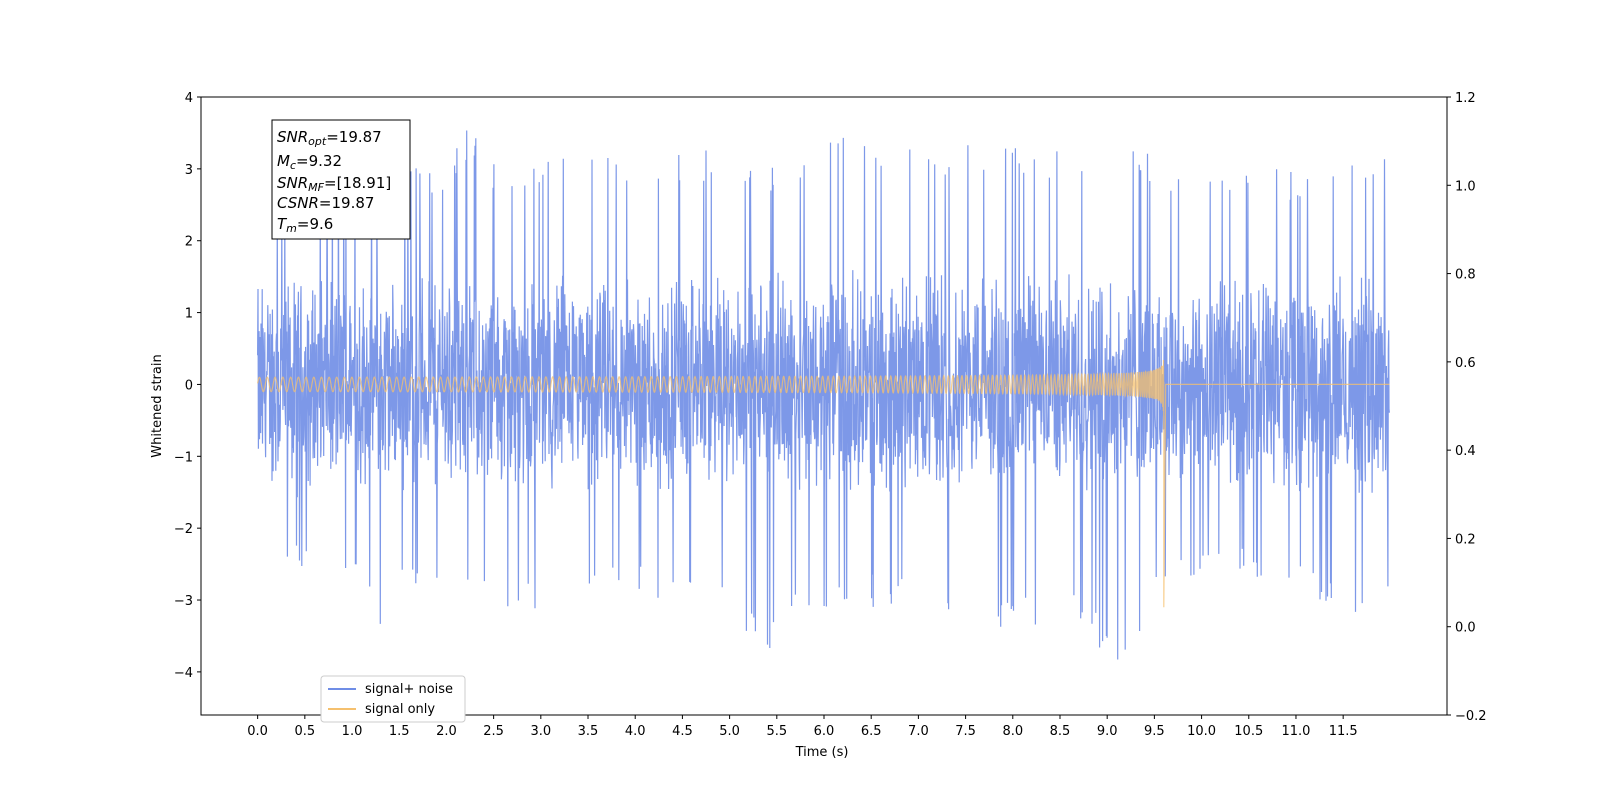  I want to click on y-tick-label: −3, so click(183, 601).